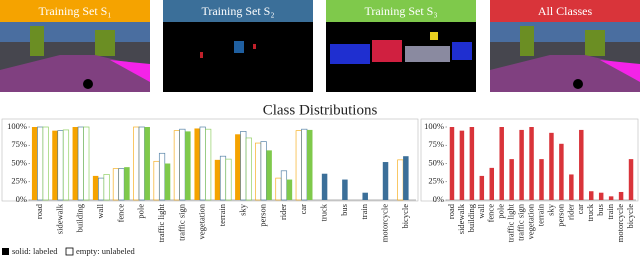  Describe the element at coordinates (436, 162) in the screenshot. I see `y-tick-label: 50%` at that location.